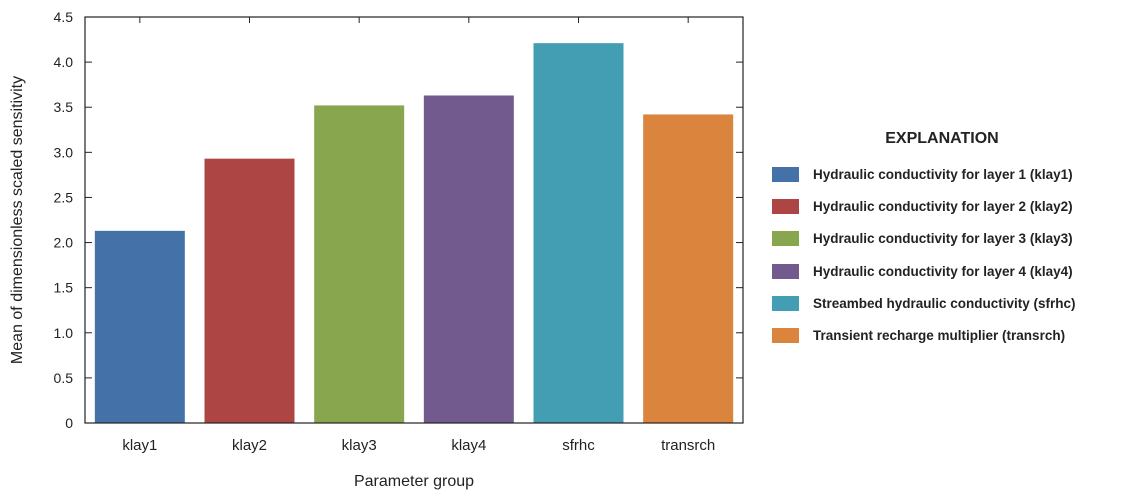  I want to click on y-tick-label: 0.5, so click(64, 378).